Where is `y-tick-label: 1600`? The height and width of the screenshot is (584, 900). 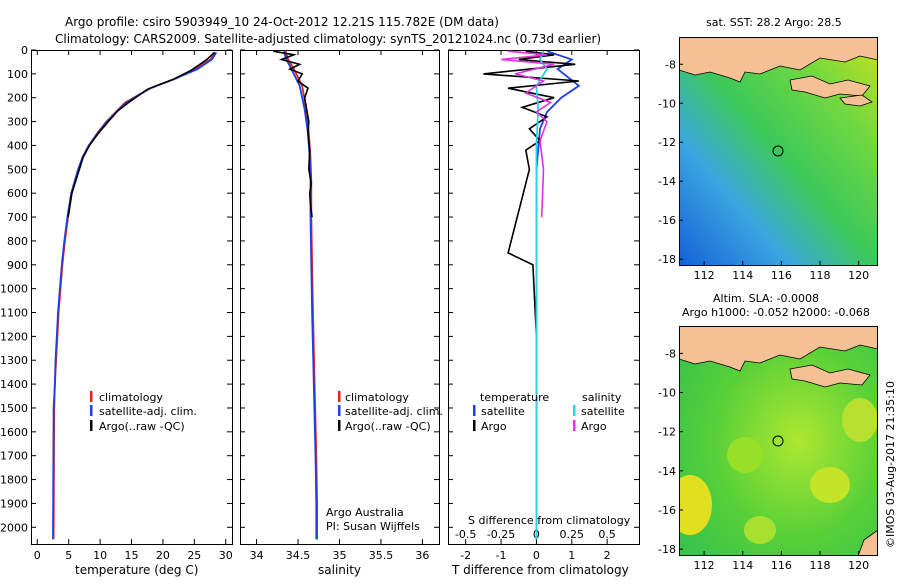
y-tick-label: 1600 is located at coordinates (14, 432).